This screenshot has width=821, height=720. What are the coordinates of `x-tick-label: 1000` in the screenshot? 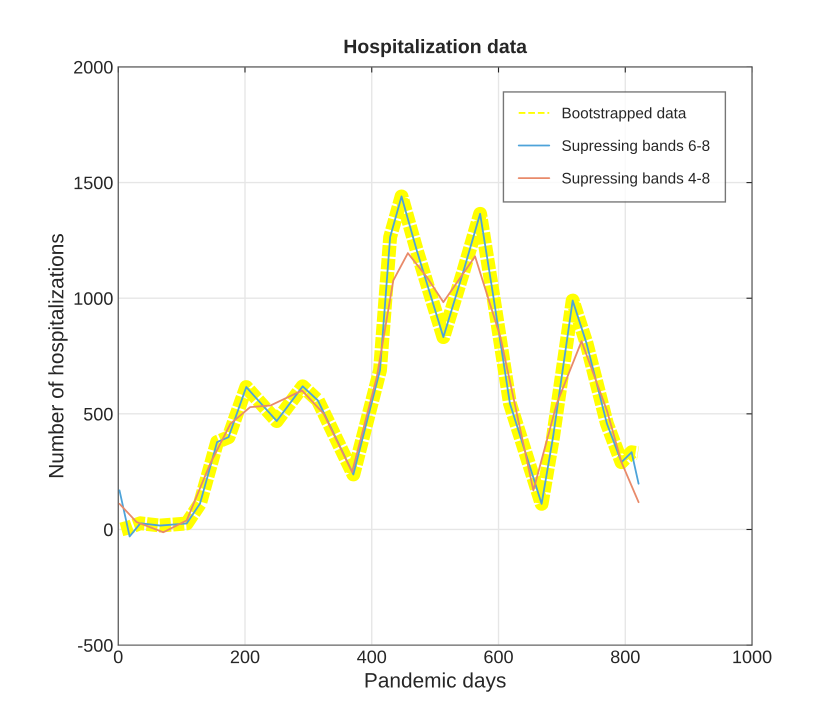 It's located at (752, 657).